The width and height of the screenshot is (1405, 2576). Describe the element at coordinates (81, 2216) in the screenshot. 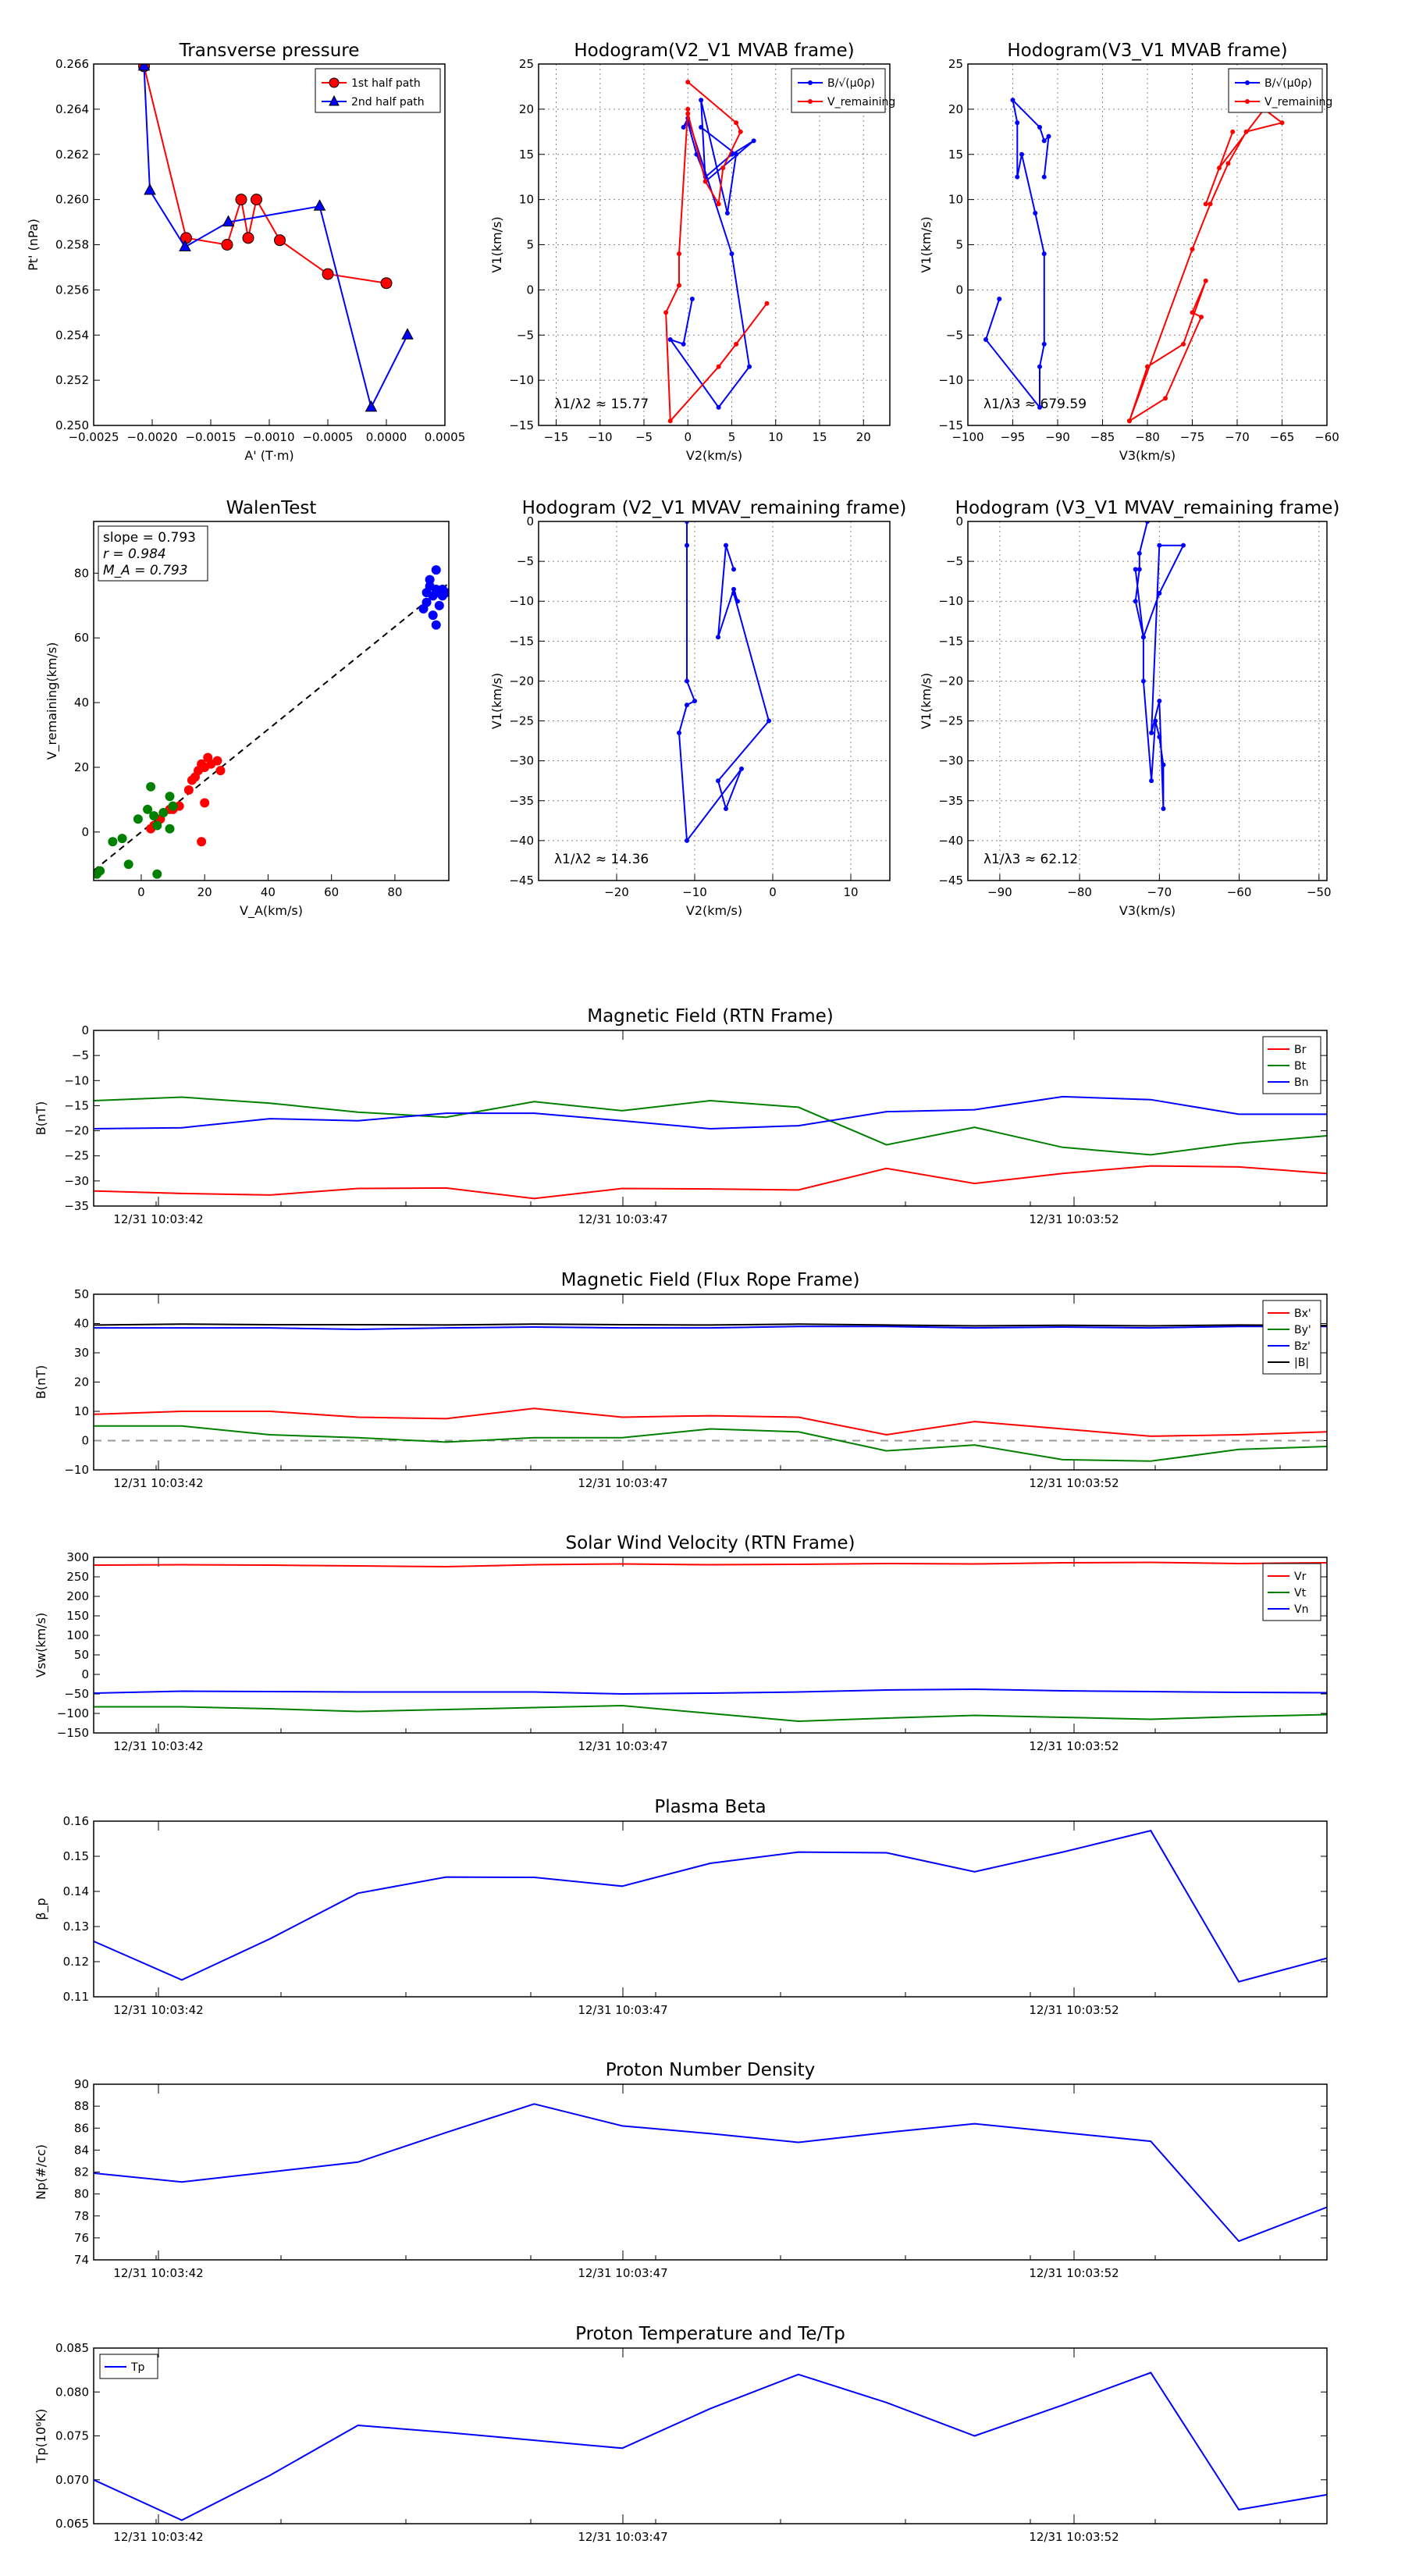

I see `y-tick-label: 78` at that location.